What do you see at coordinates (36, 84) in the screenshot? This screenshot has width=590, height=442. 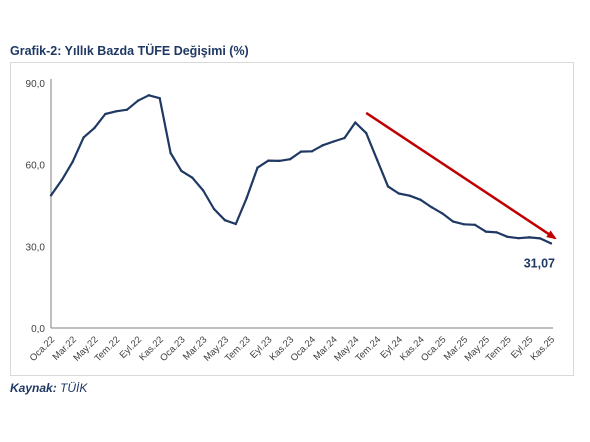 I see `y-tick-label: 90,0` at bounding box center [36, 84].